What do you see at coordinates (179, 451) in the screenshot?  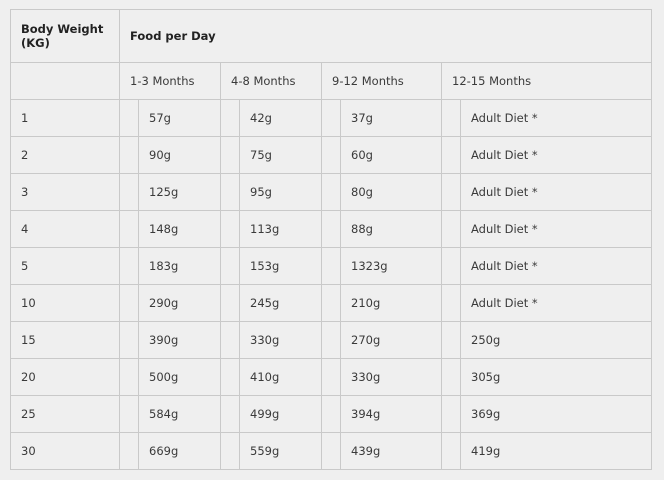 I see `food-amount-cell: 669g` at bounding box center [179, 451].